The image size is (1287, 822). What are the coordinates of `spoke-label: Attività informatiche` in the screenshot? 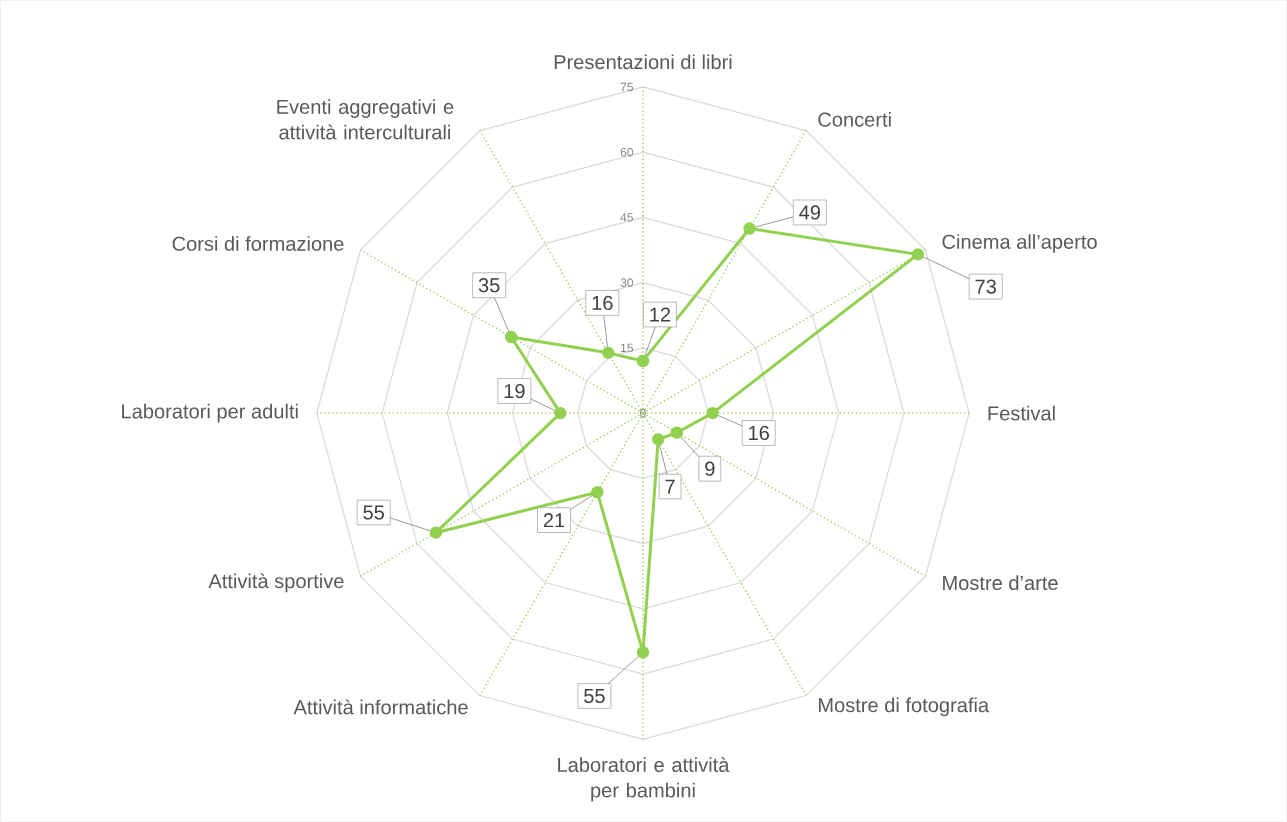 It's located at (380, 707).